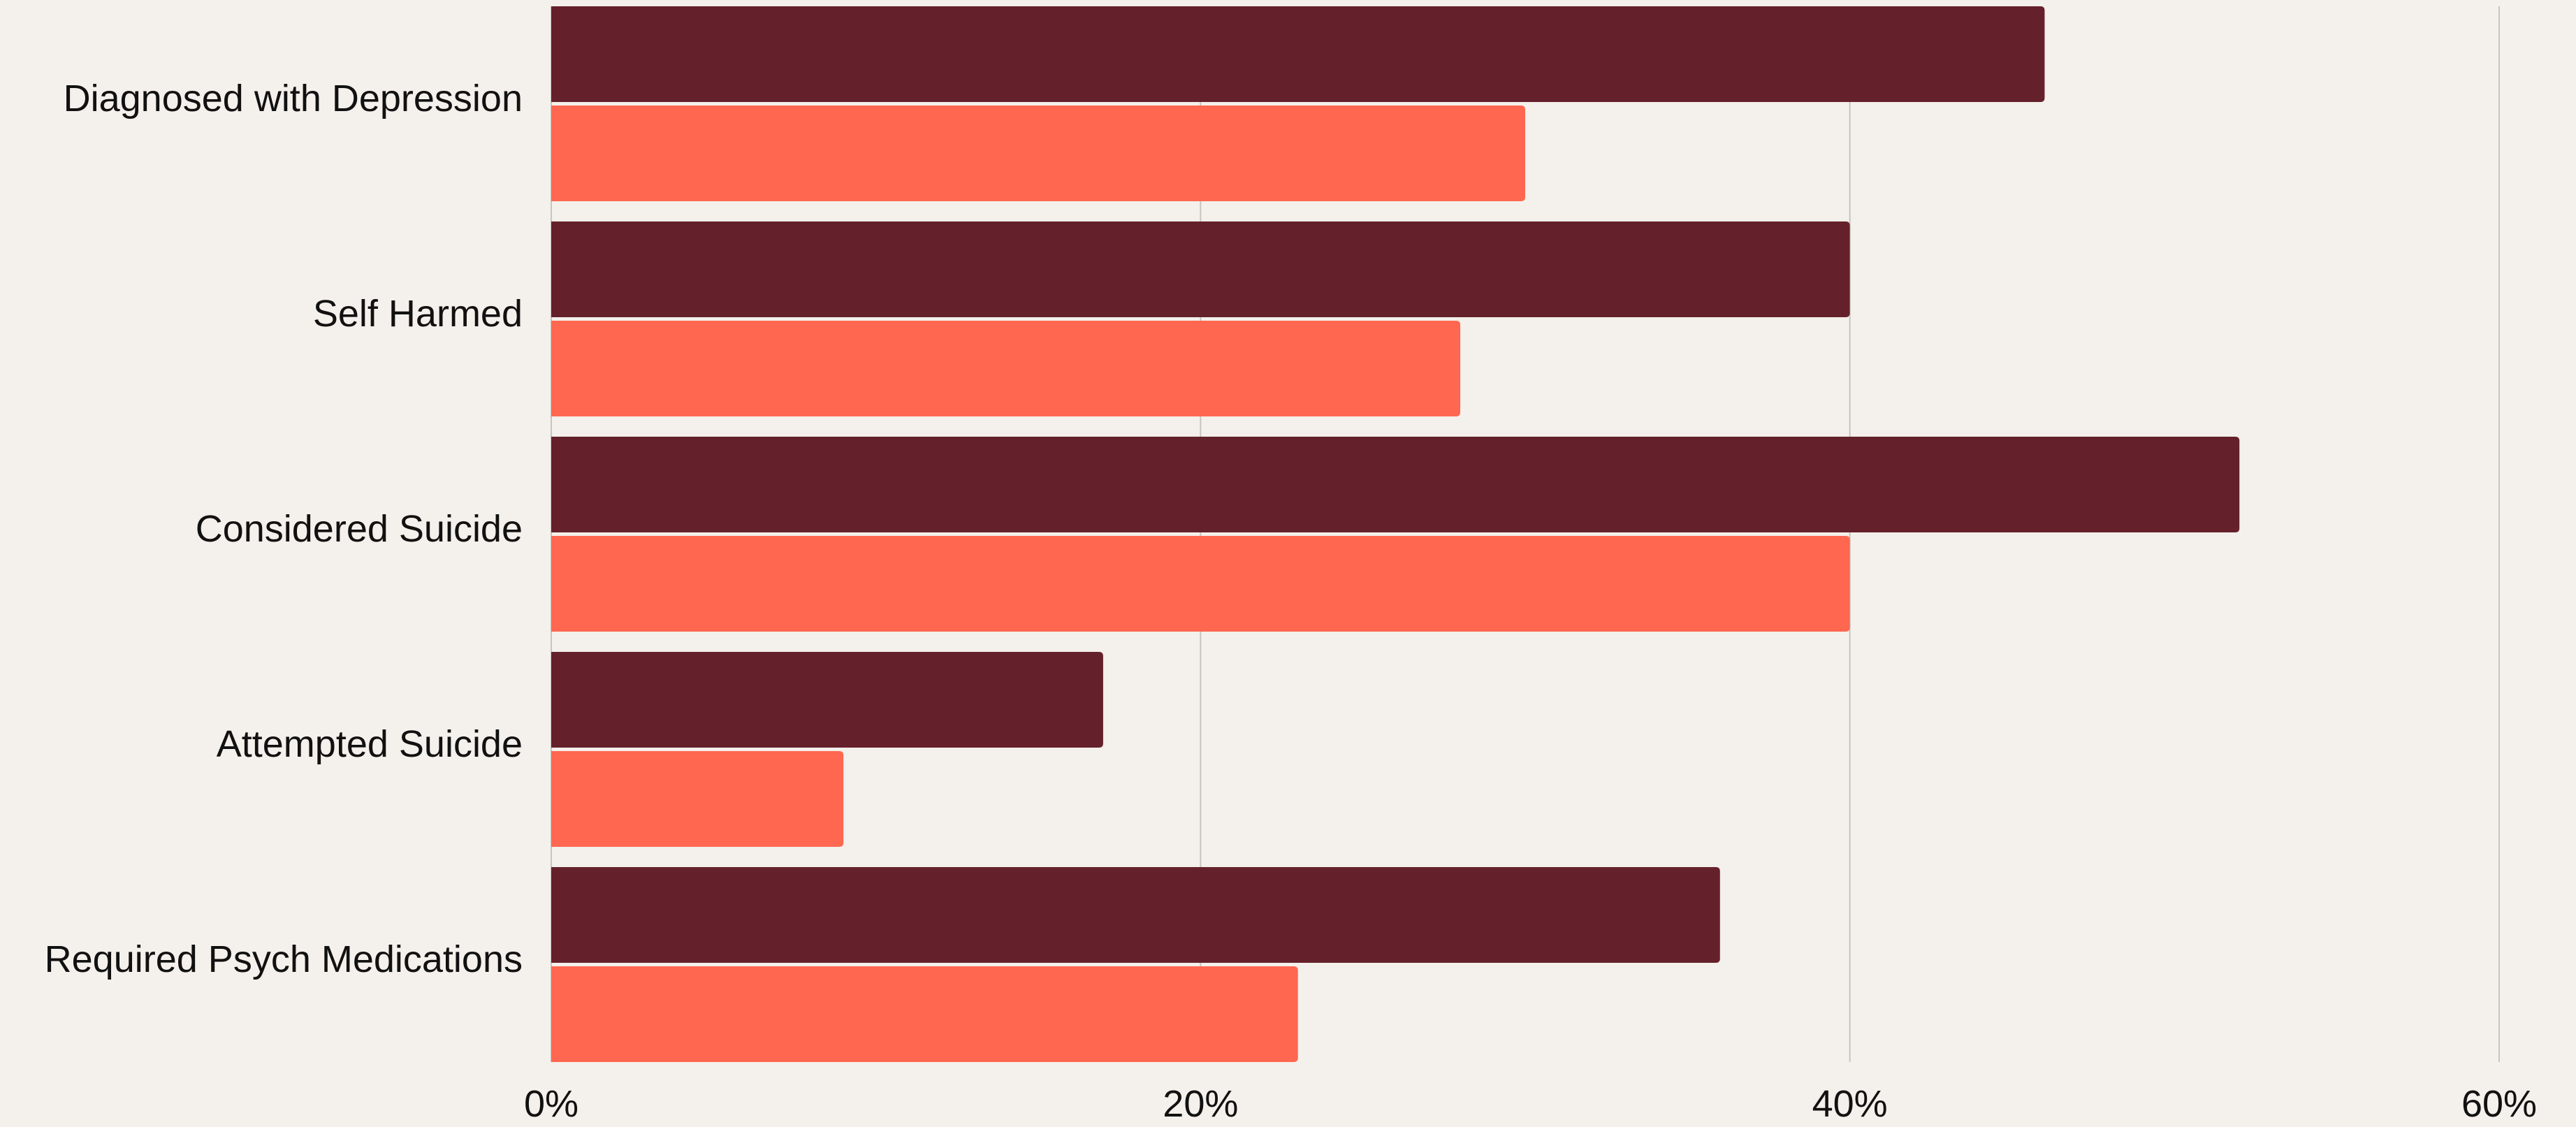 This screenshot has width=2576, height=1127. What do you see at coordinates (1530, 1104) in the screenshot?
I see `x-axis-ticks: 0% 20% 40% 60%` at bounding box center [1530, 1104].